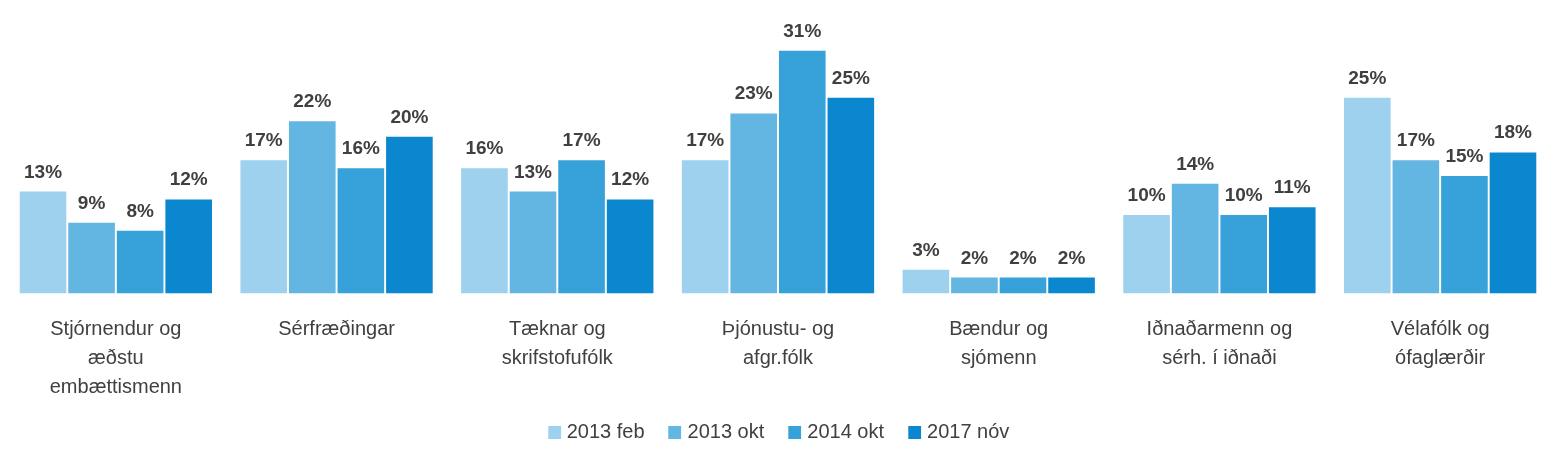 The width and height of the screenshot is (1565, 455). What do you see at coordinates (802, 30) in the screenshot?
I see `data-label: 31%` at bounding box center [802, 30].